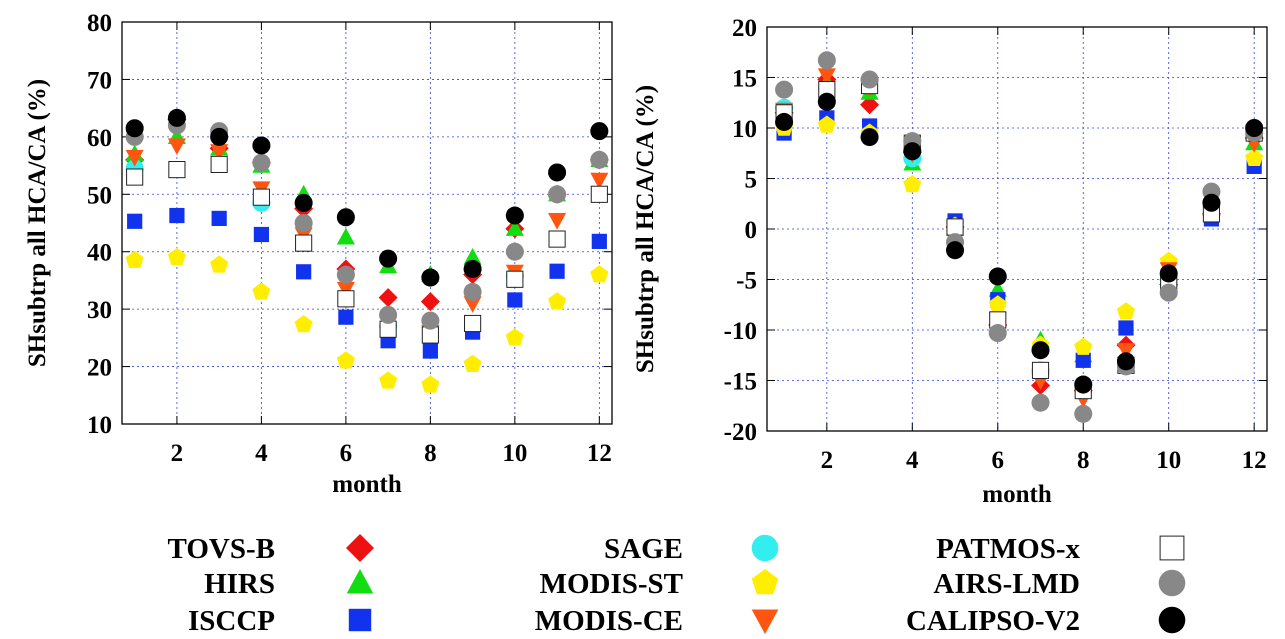 This screenshot has height=639, width=1285. Describe the element at coordinates (99, 195) in the screenshot. I see `y-tick-label: 50` at that location.